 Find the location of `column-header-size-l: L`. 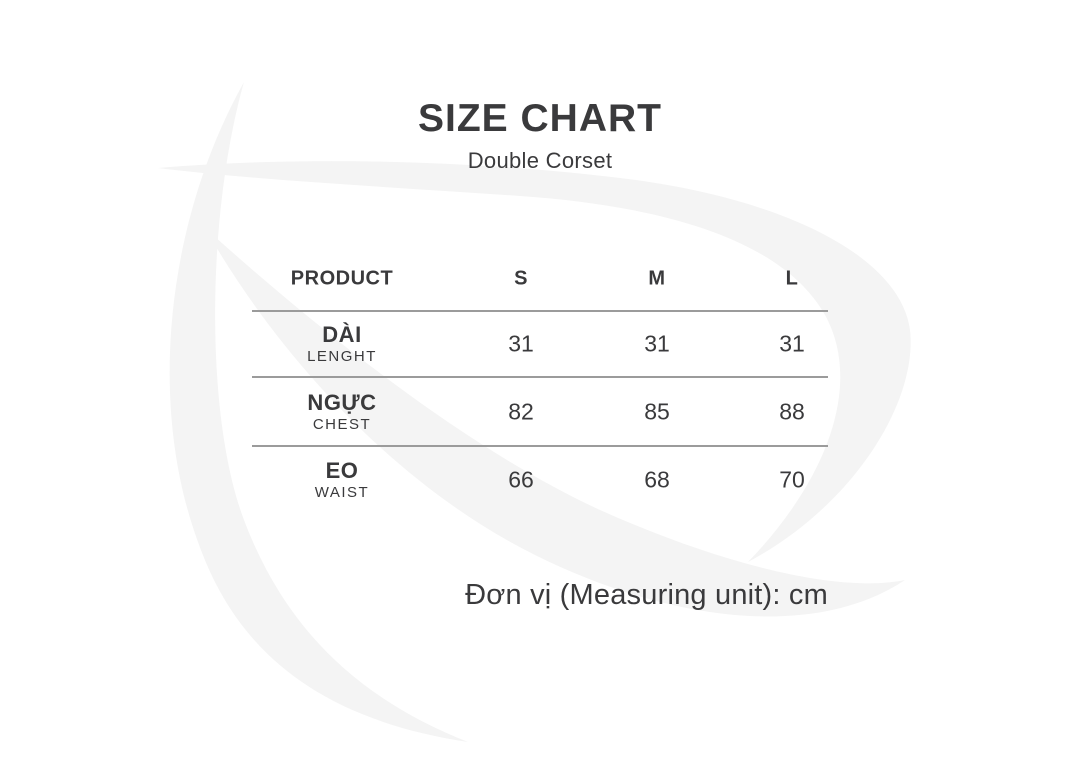

column-header-size-l: L is located at coordinates (792, 278).